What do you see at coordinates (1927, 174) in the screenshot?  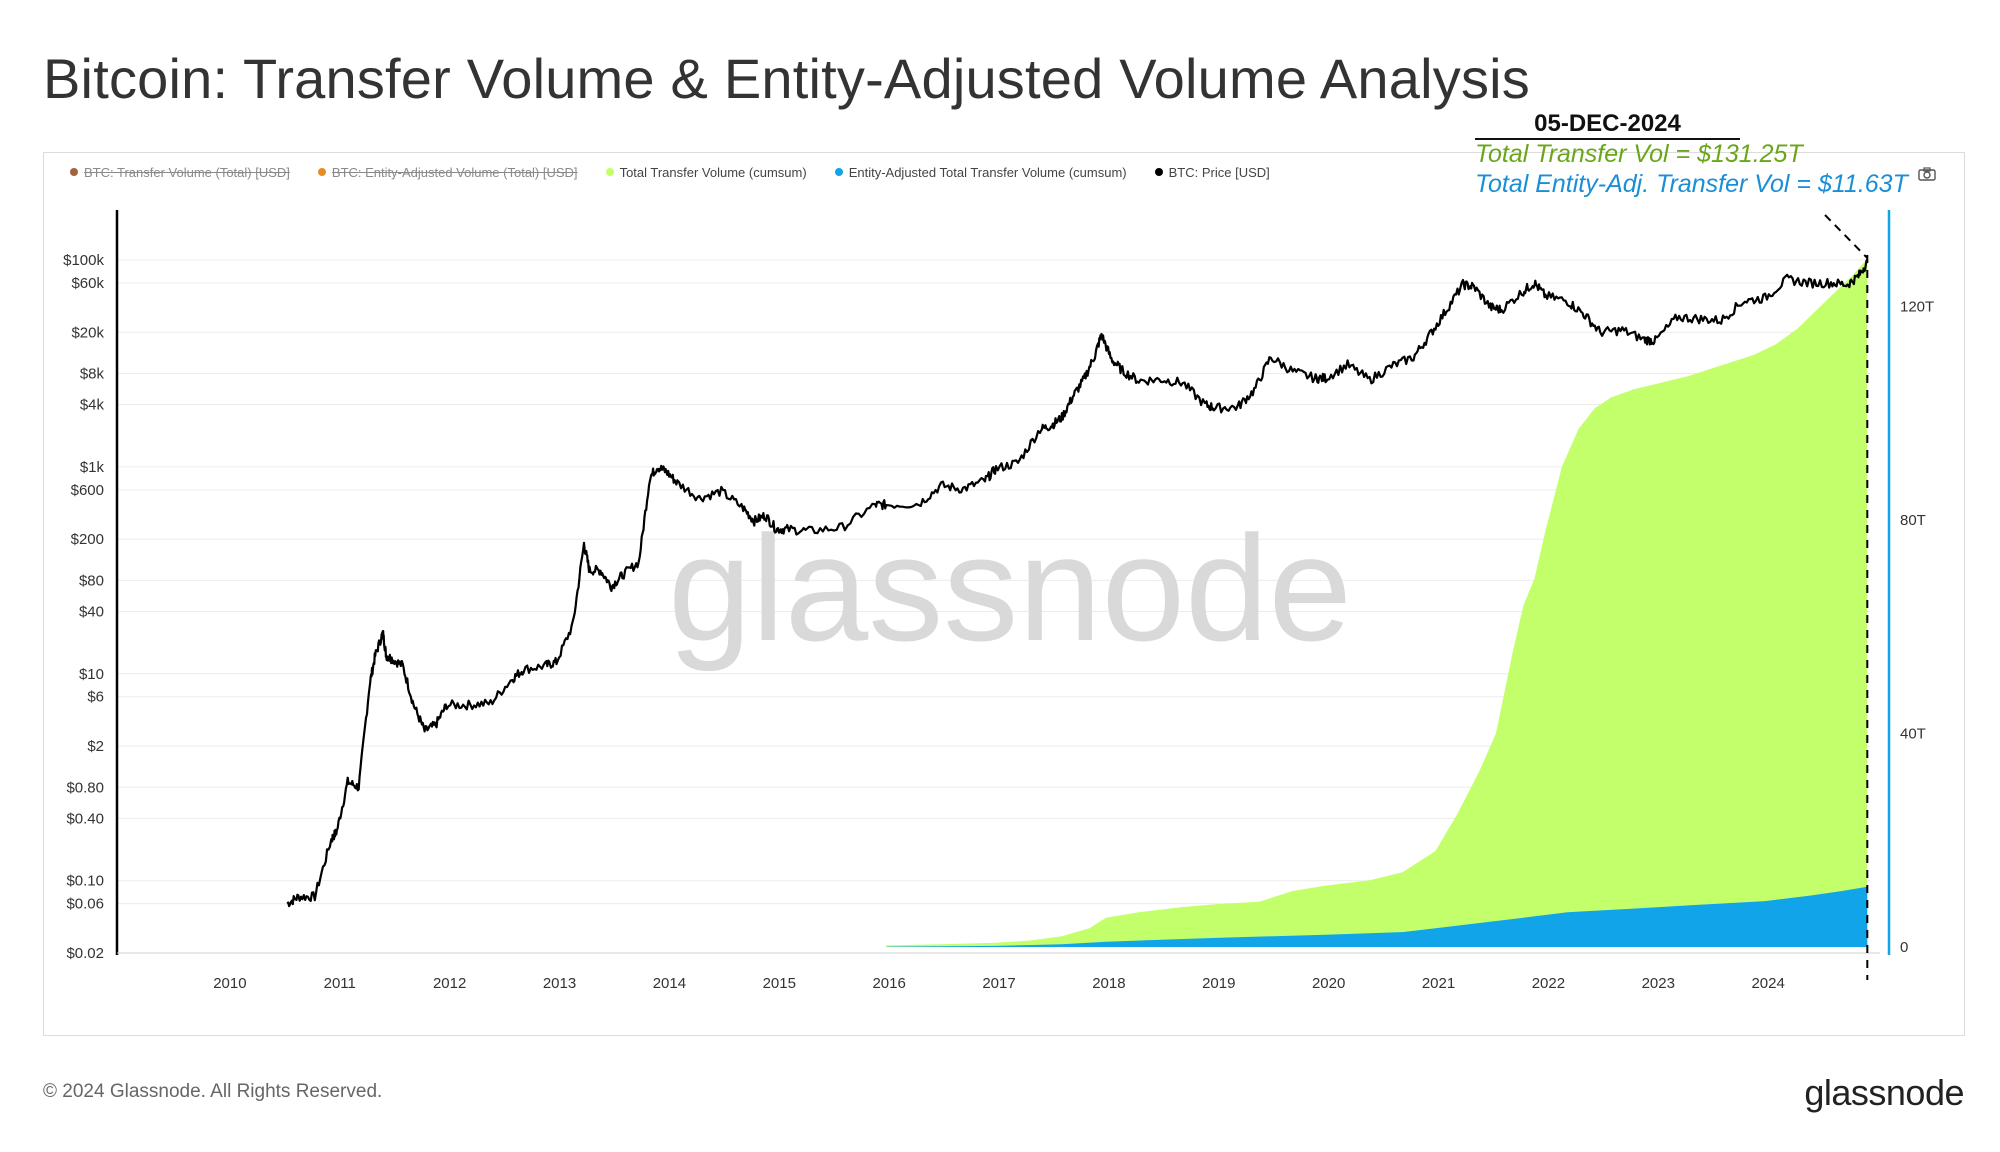 I see `camera-icon` at bounding box center [1927, 174].